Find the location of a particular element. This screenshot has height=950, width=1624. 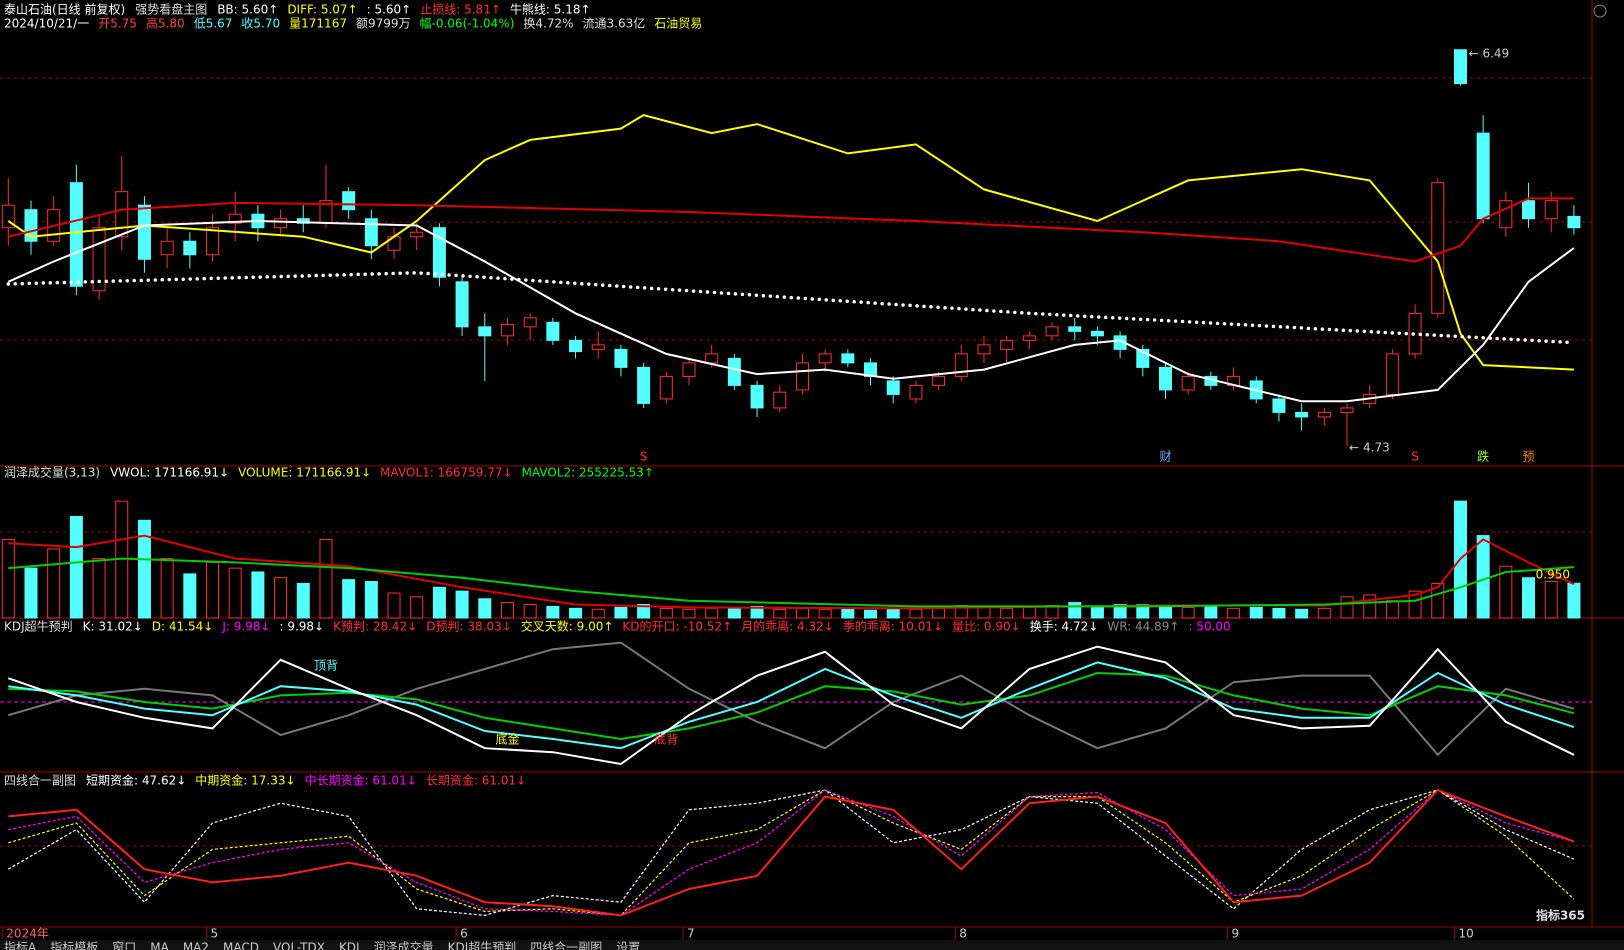

legend-item: BB: 5.60↑ is located at coordinates (247, 10).